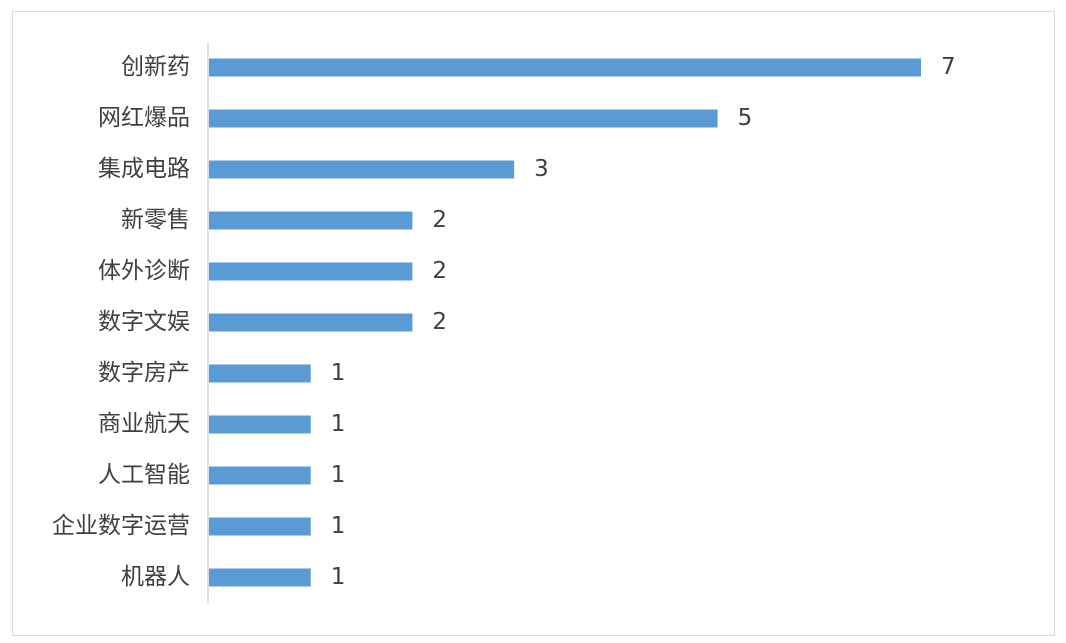  What do you see at coordinates (144, 118) in the screenshot?
I see `y-tick-label: 网红爆品` at bounding box center [144, 118].